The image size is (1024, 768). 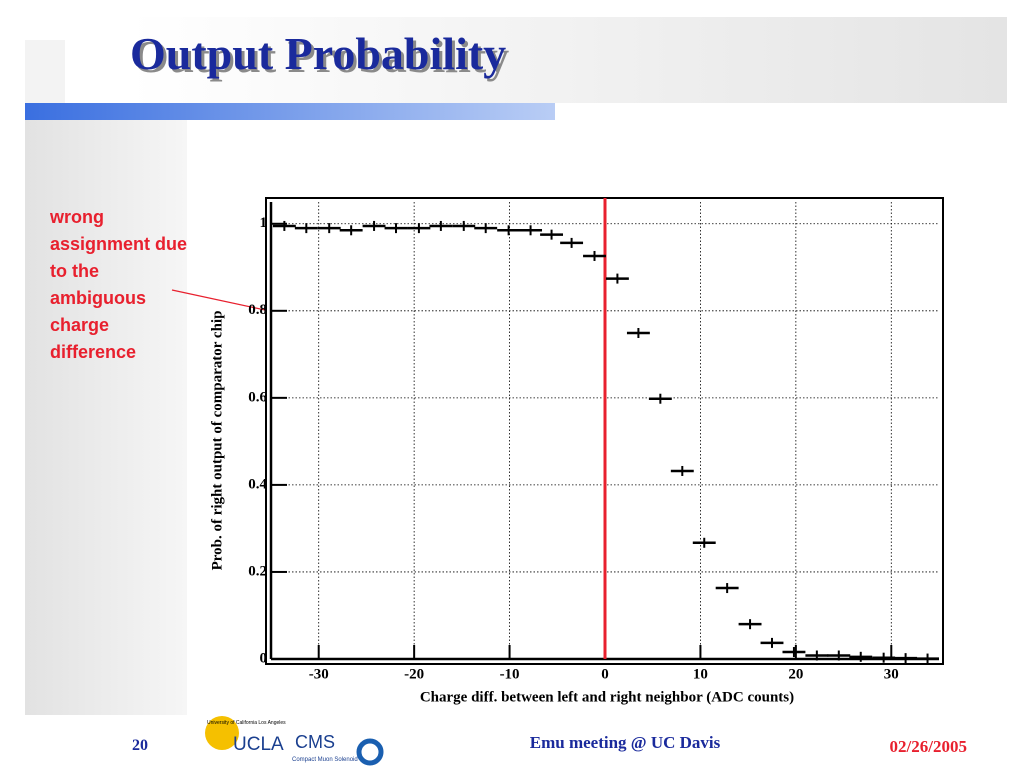 I want to click on x-tick-label: 30, so click(x=891, y=674).